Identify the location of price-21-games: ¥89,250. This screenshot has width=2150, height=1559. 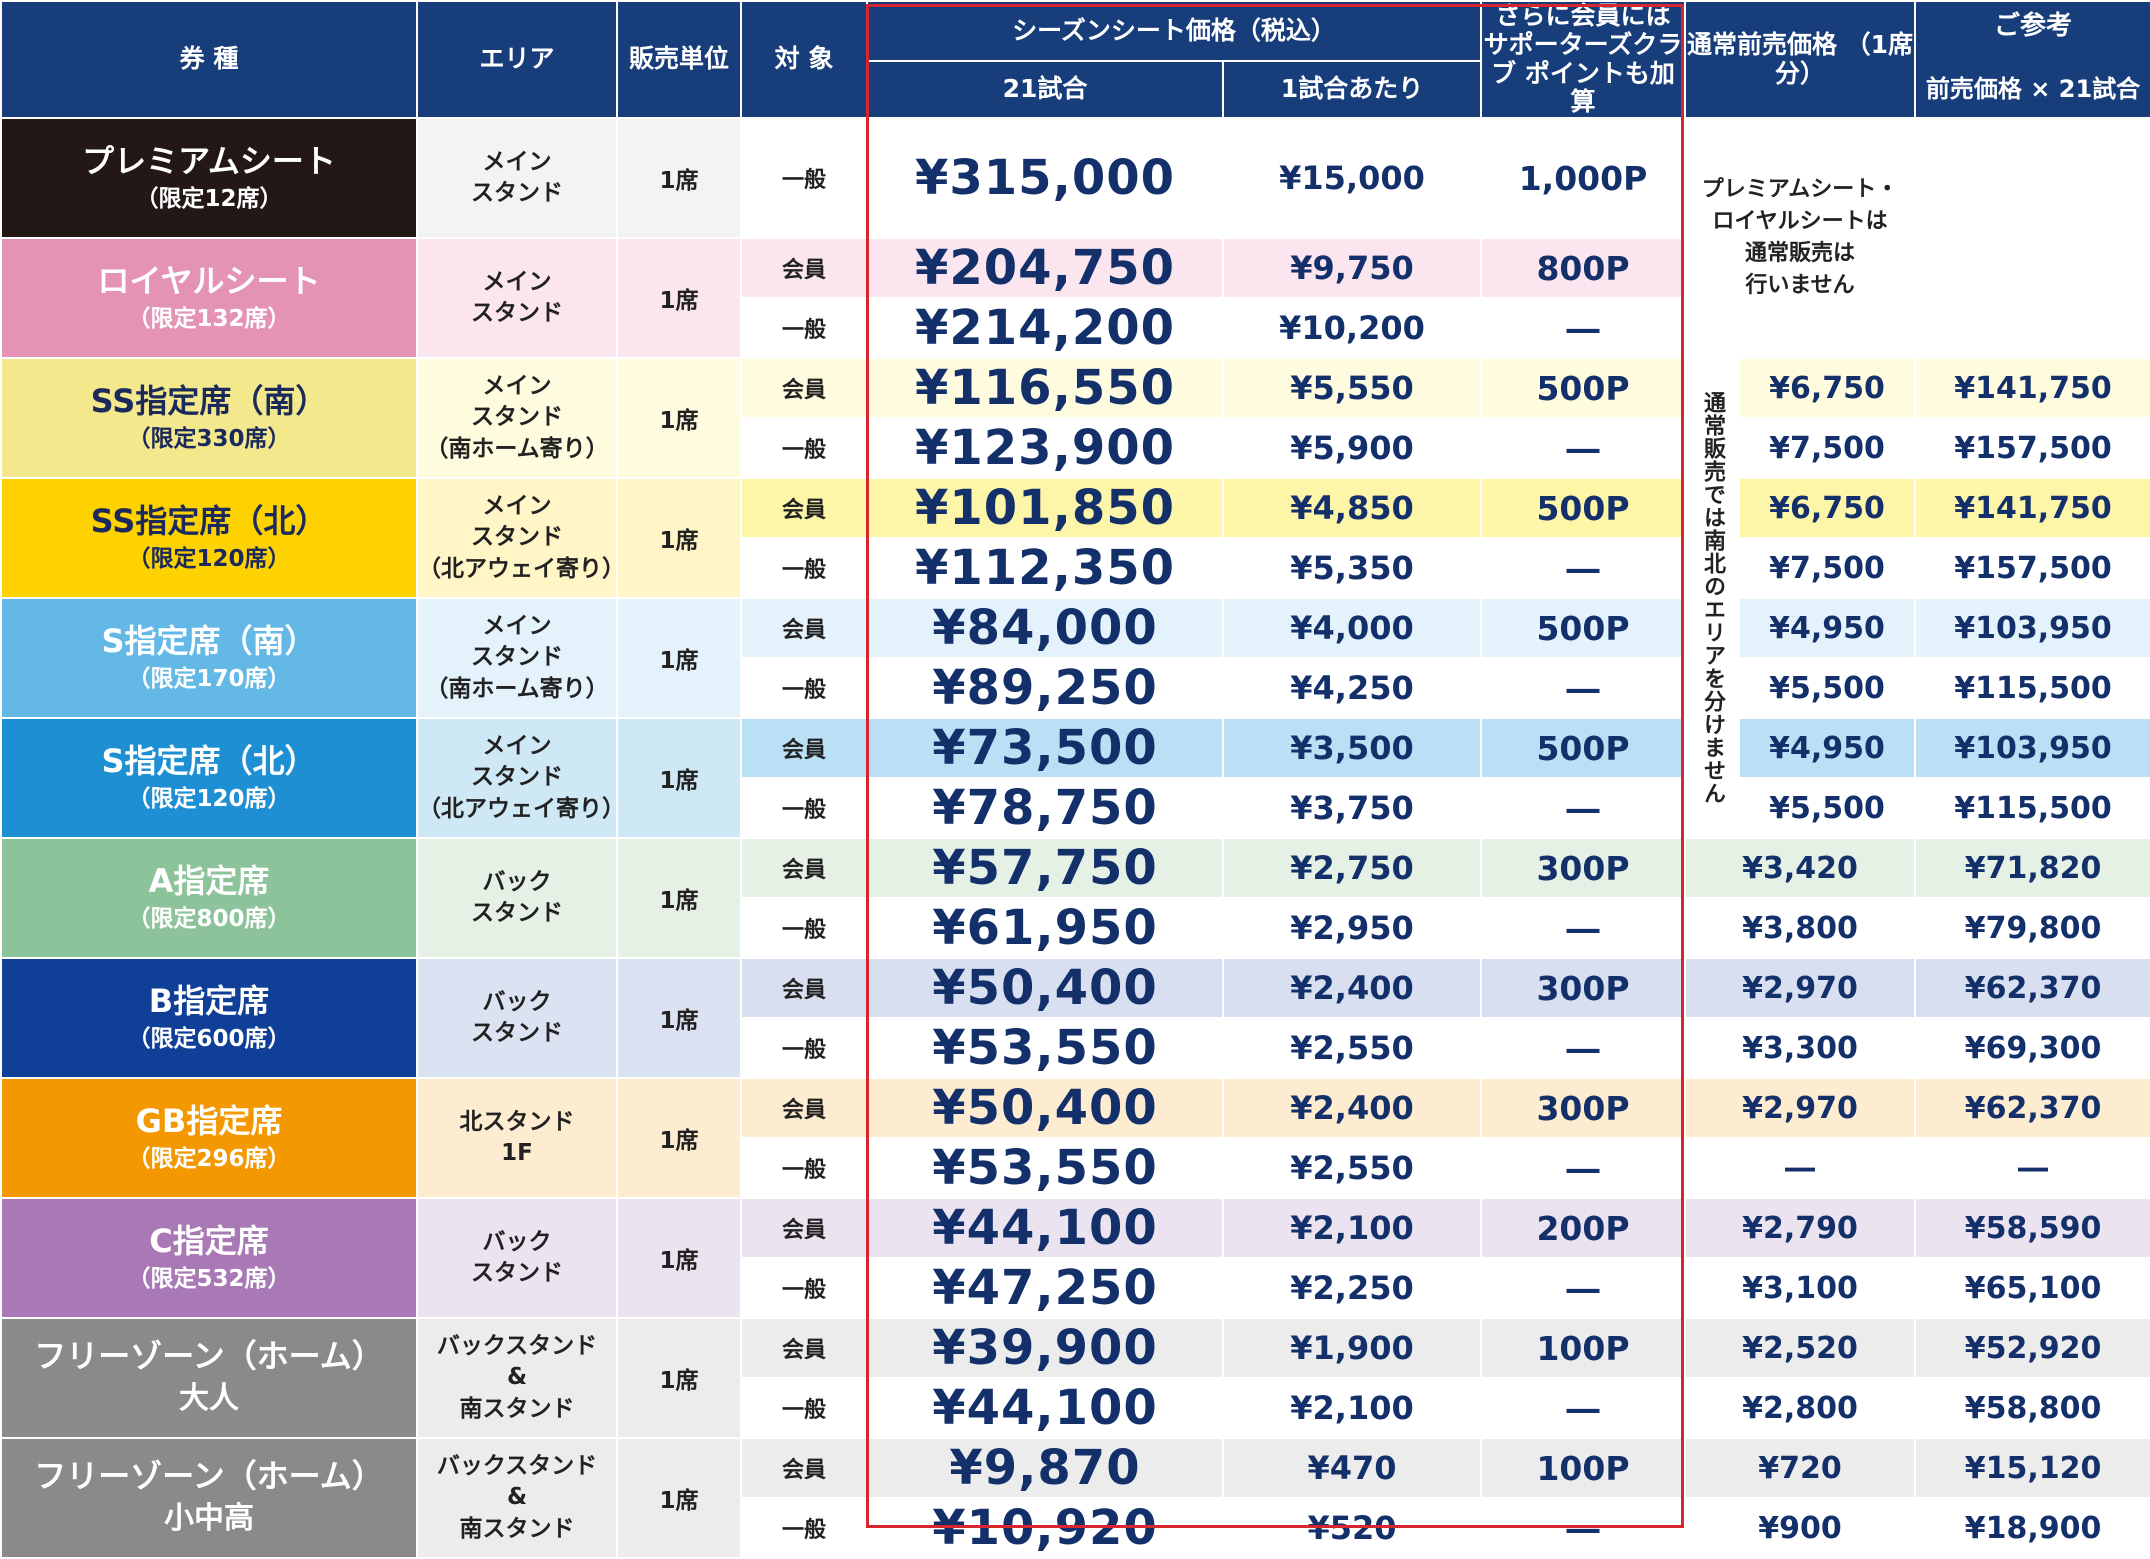
(1045, 688).